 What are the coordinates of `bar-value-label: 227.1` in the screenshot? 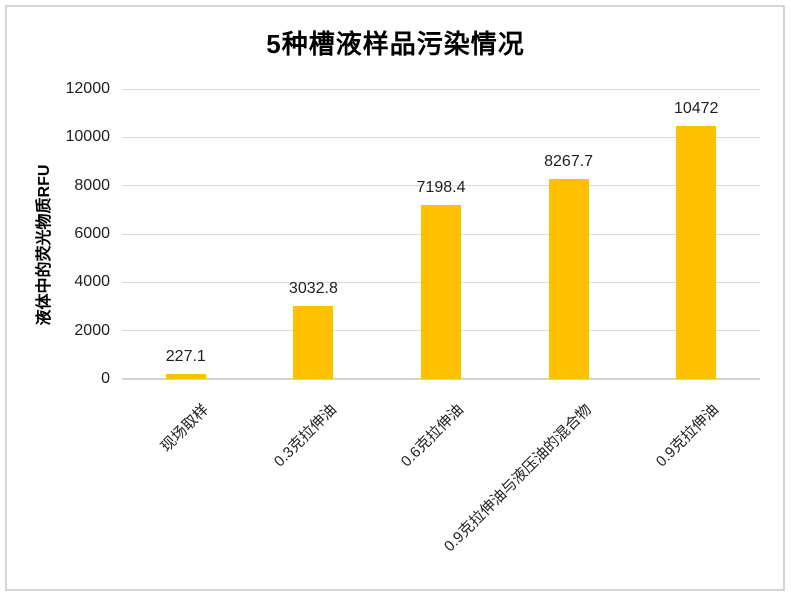 It's located at (185, 356).